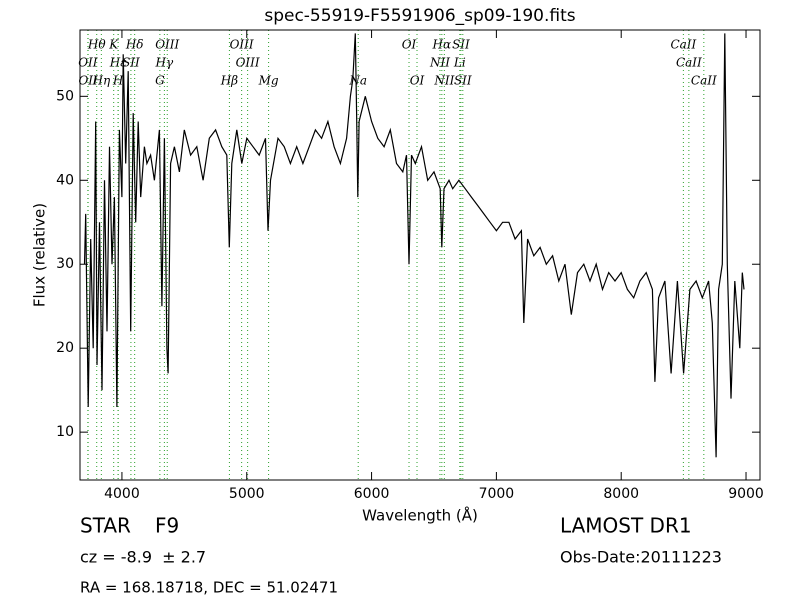  I want to click on subclass: F9, so click(167, 526).